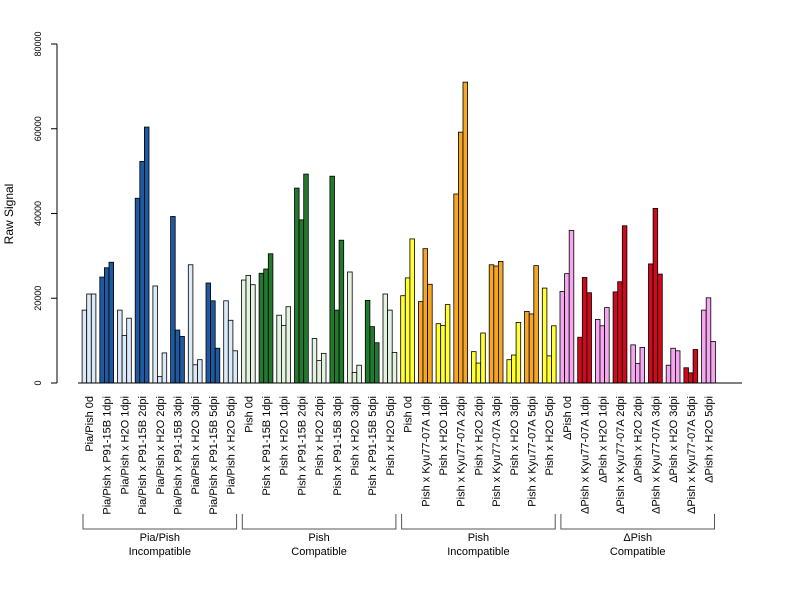 The width and height of the screenshot is (800, 600). What do you see at coordinates (302, 446) in the screenshot?
I see `x-category-label: Pish x P91-15B 2dpi` at bounding box center [302, 446].